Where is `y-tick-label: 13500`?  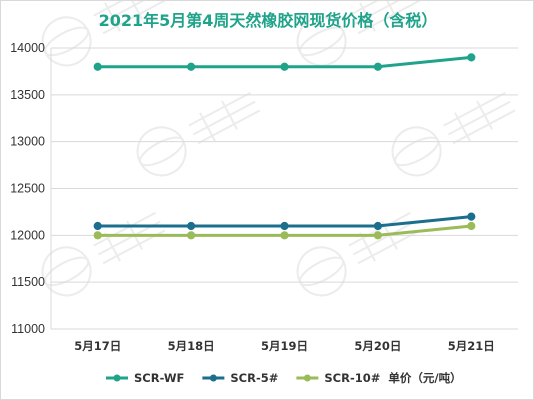 y-tick-label: 13500 is located at coordinates (27, 95).